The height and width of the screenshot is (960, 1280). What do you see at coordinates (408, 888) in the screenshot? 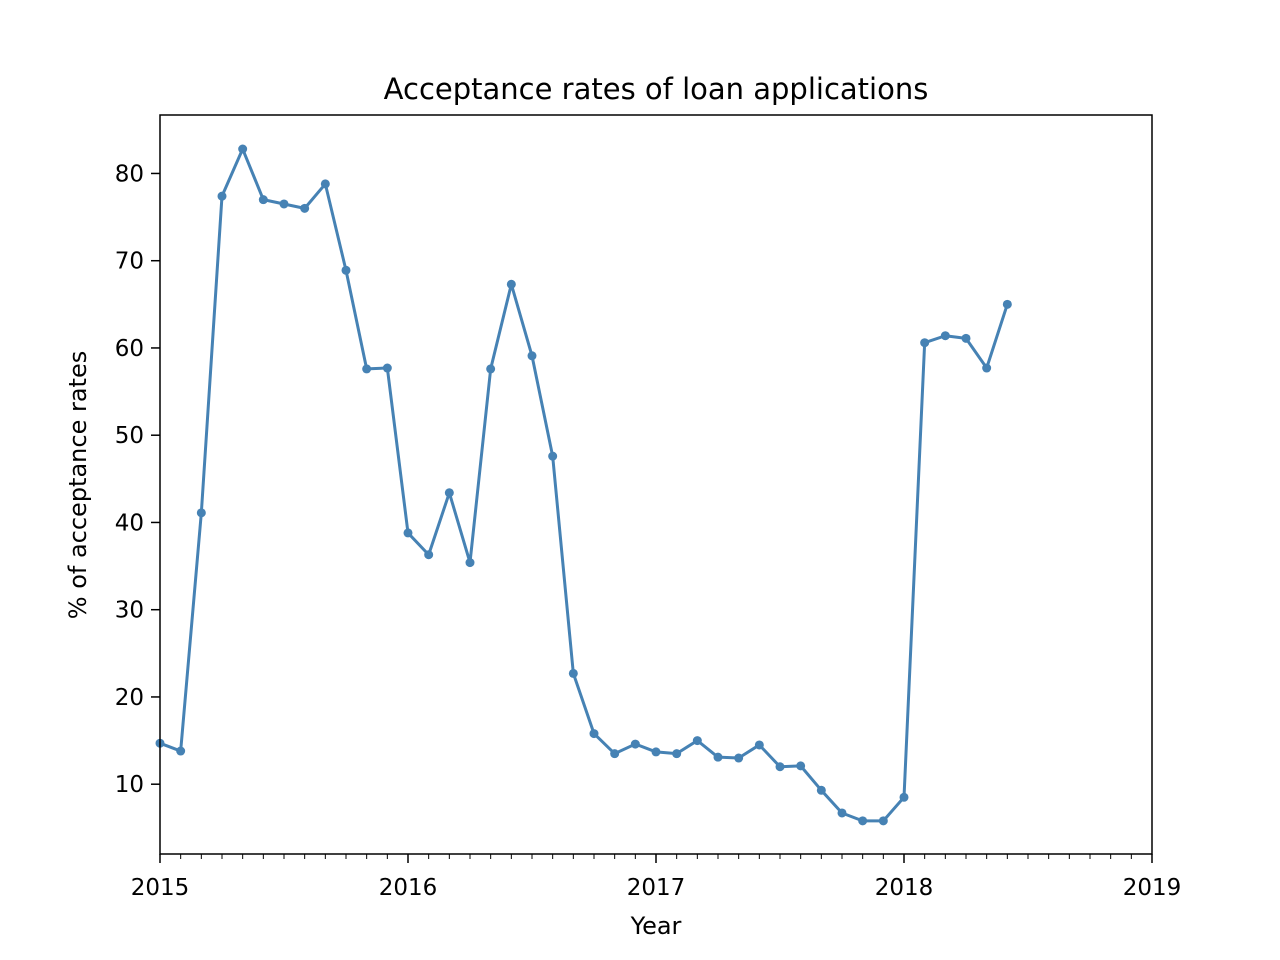
I see `x-tick-label: 2016` at bounding box center [408, 888].